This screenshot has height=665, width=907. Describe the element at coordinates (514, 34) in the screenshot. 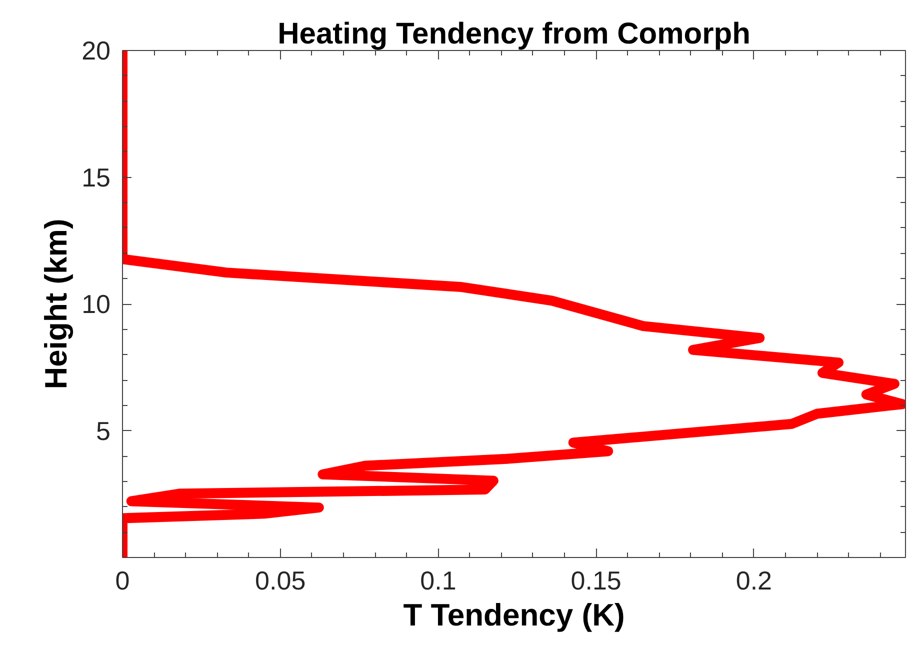

I see `chart-title: Heating Tendency from Comorph` at that location.